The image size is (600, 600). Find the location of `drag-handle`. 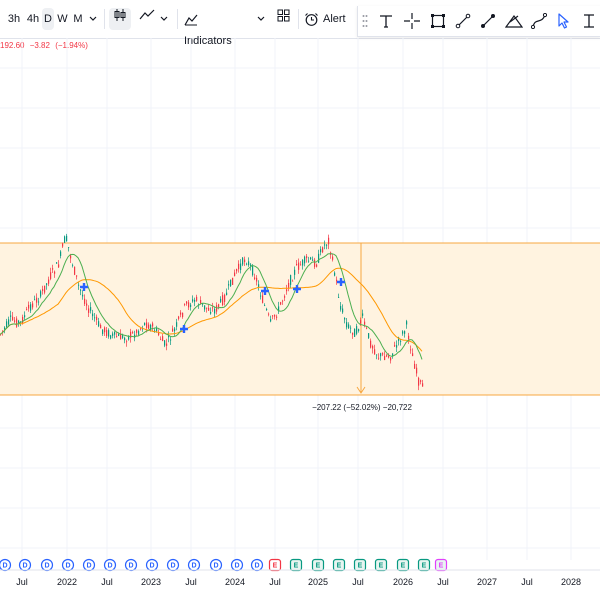

drag-handle is located at coordinates (365, 21).